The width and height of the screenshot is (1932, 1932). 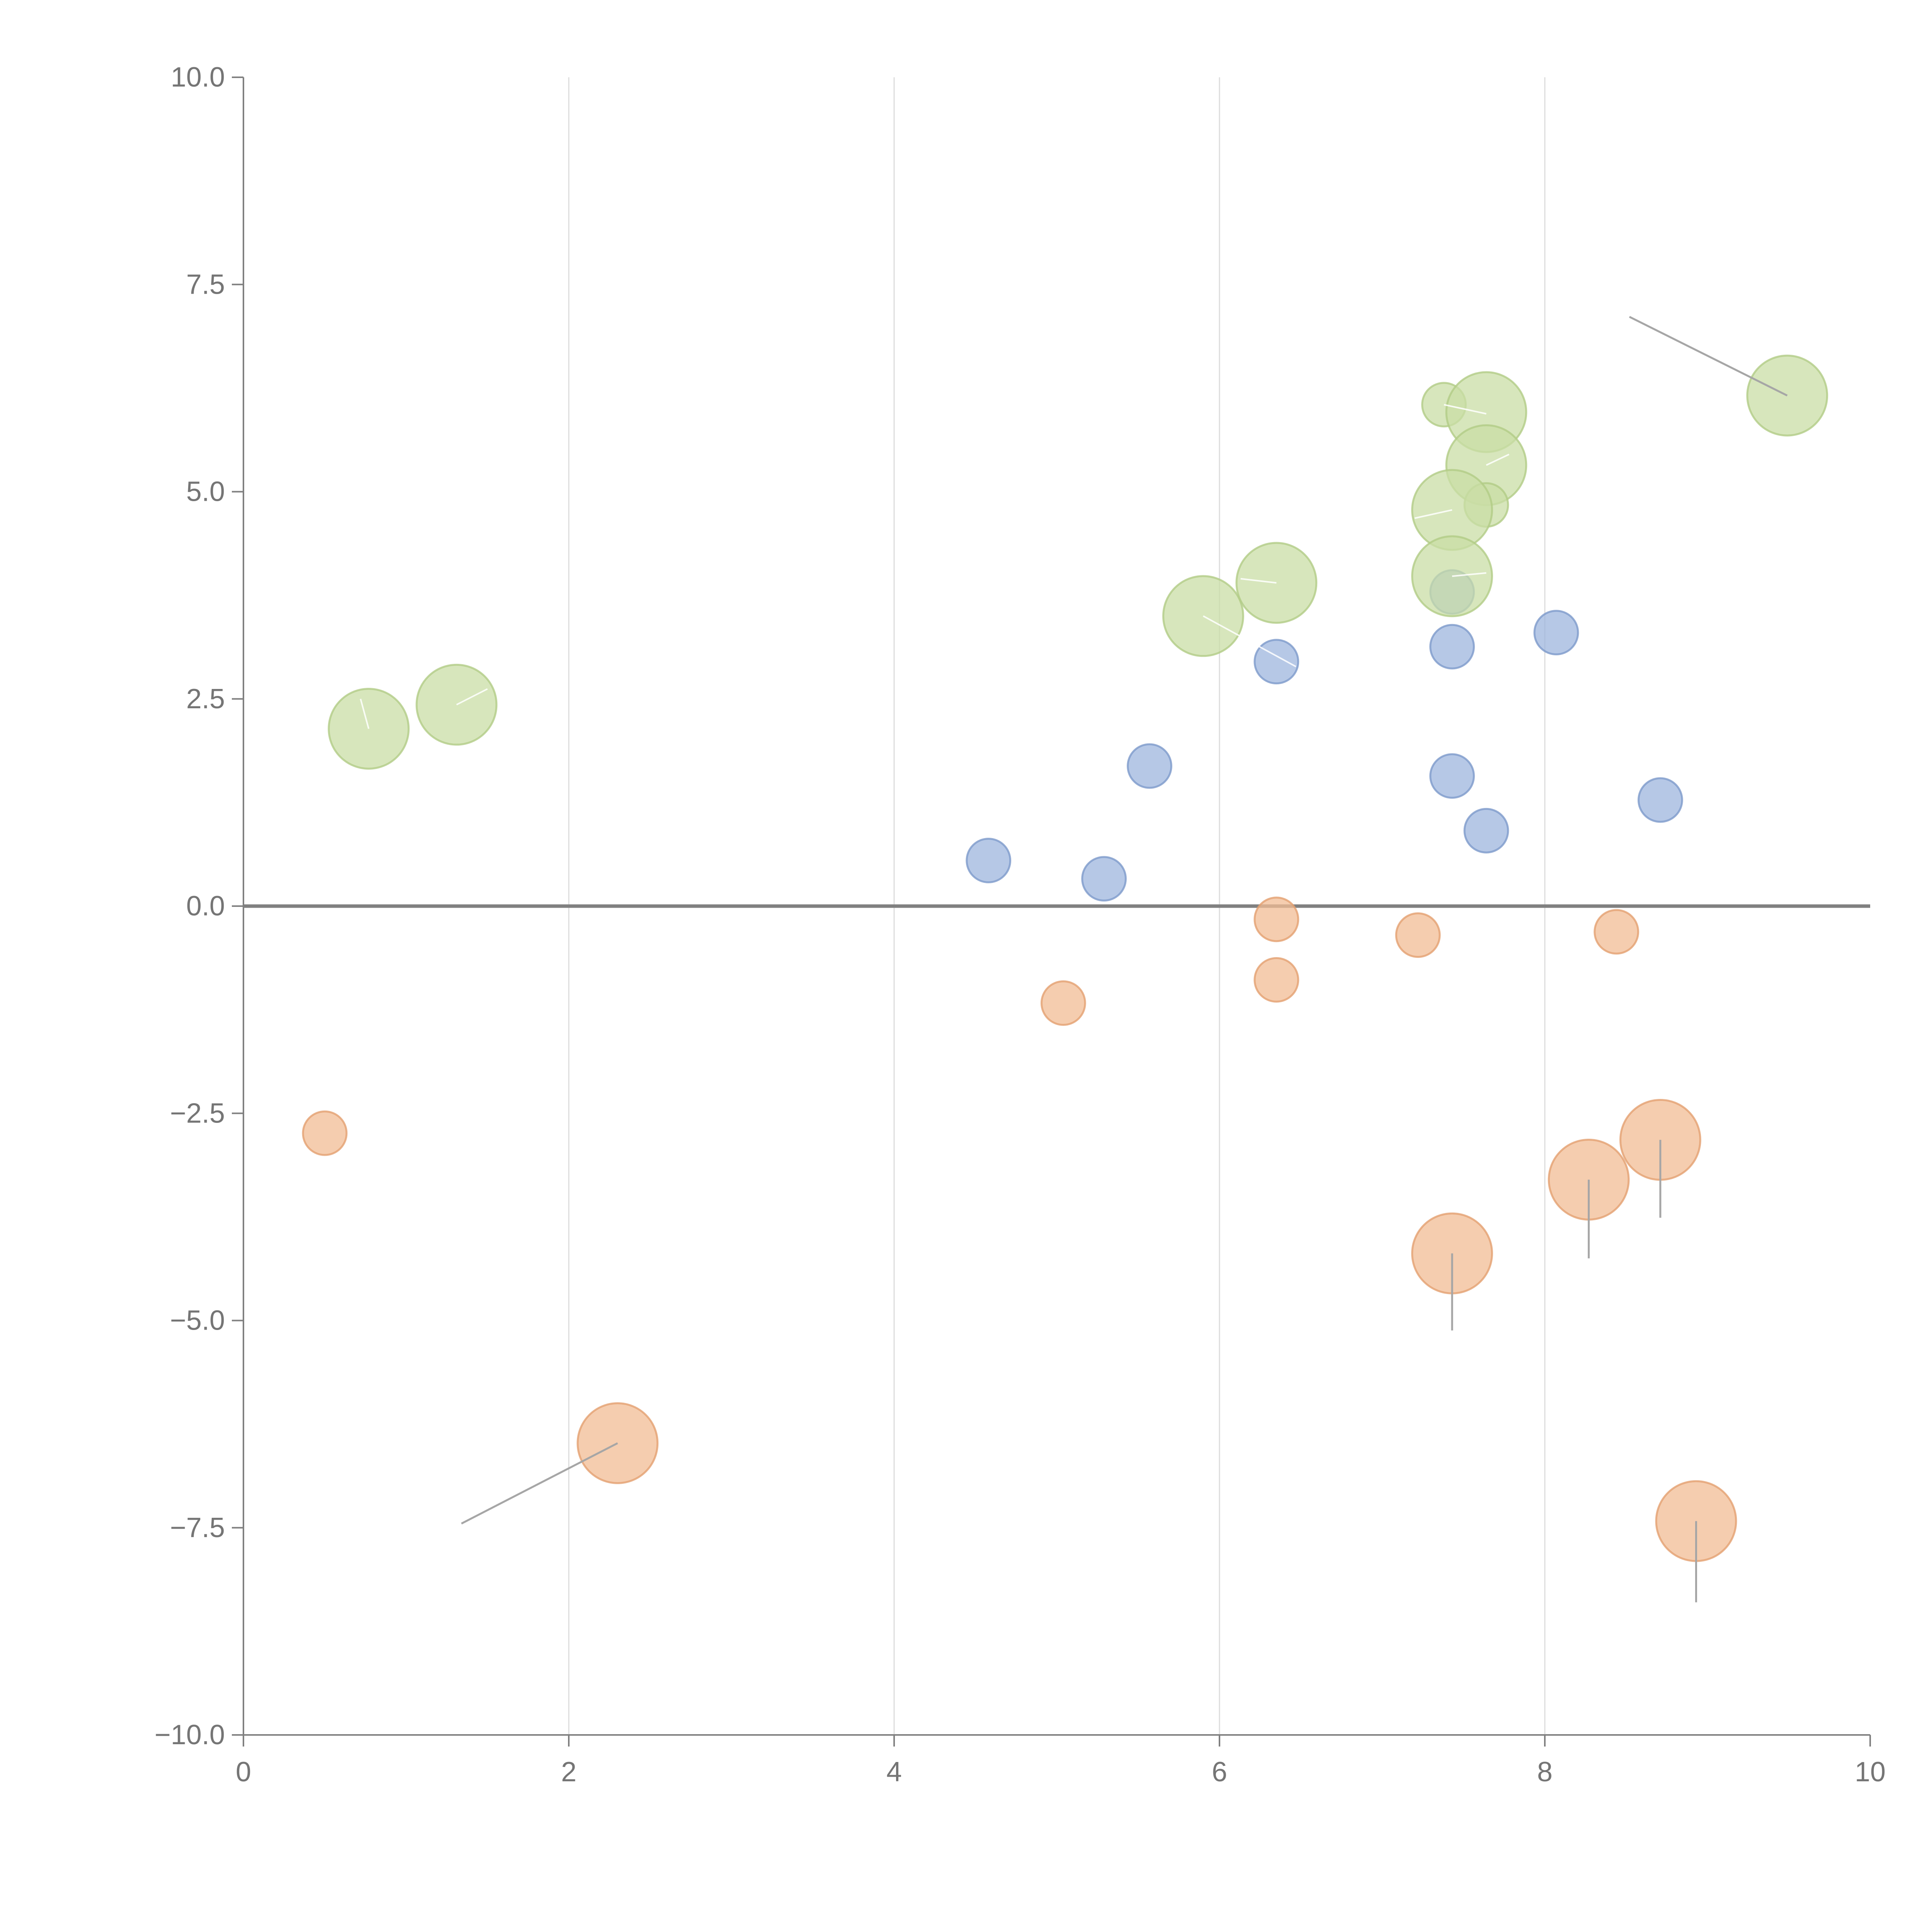 I want to click on x-tick-label: 6, so click(x=1220, y=1772).